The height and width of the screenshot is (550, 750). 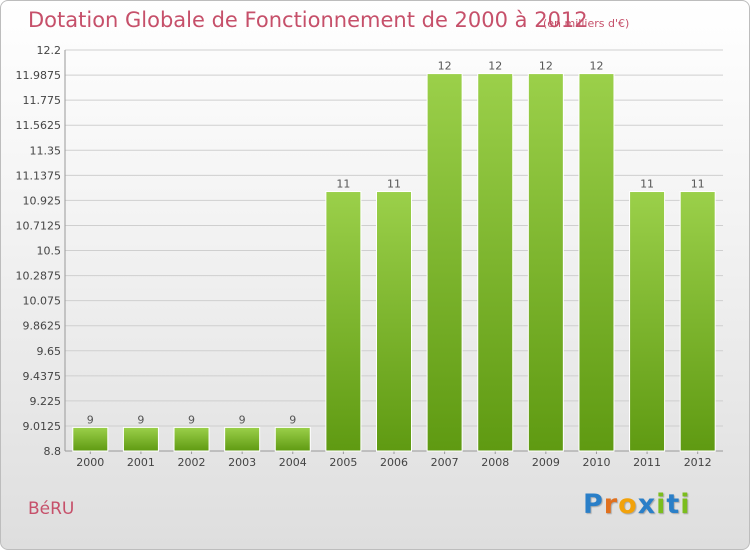 I want to click on y-tick-label: 8.8, so click(x=53, y=451).